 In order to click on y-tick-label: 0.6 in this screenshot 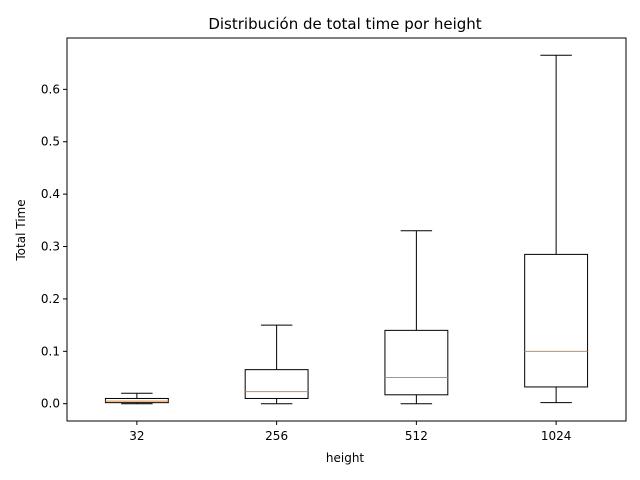, I will do `click(50, 89)`.